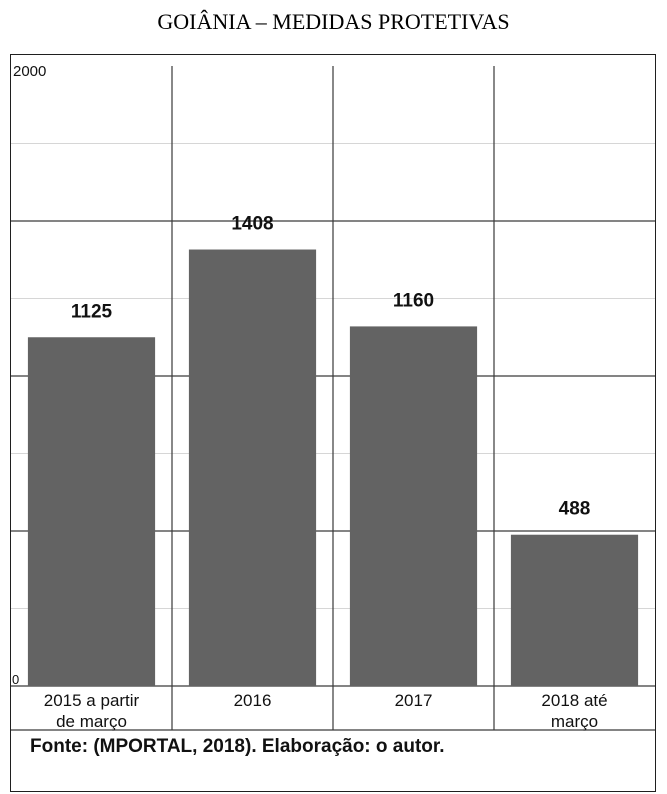  I want to click on category-label: 2017, so click(414, 700).